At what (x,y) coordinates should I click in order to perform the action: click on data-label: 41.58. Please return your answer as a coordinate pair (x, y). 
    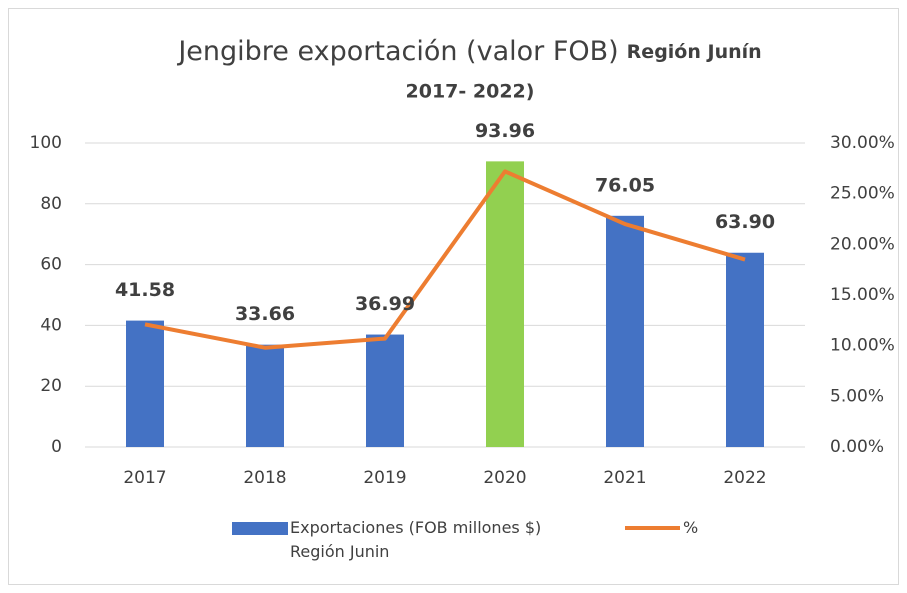
    Looking at the image, I should click on (145, 290).